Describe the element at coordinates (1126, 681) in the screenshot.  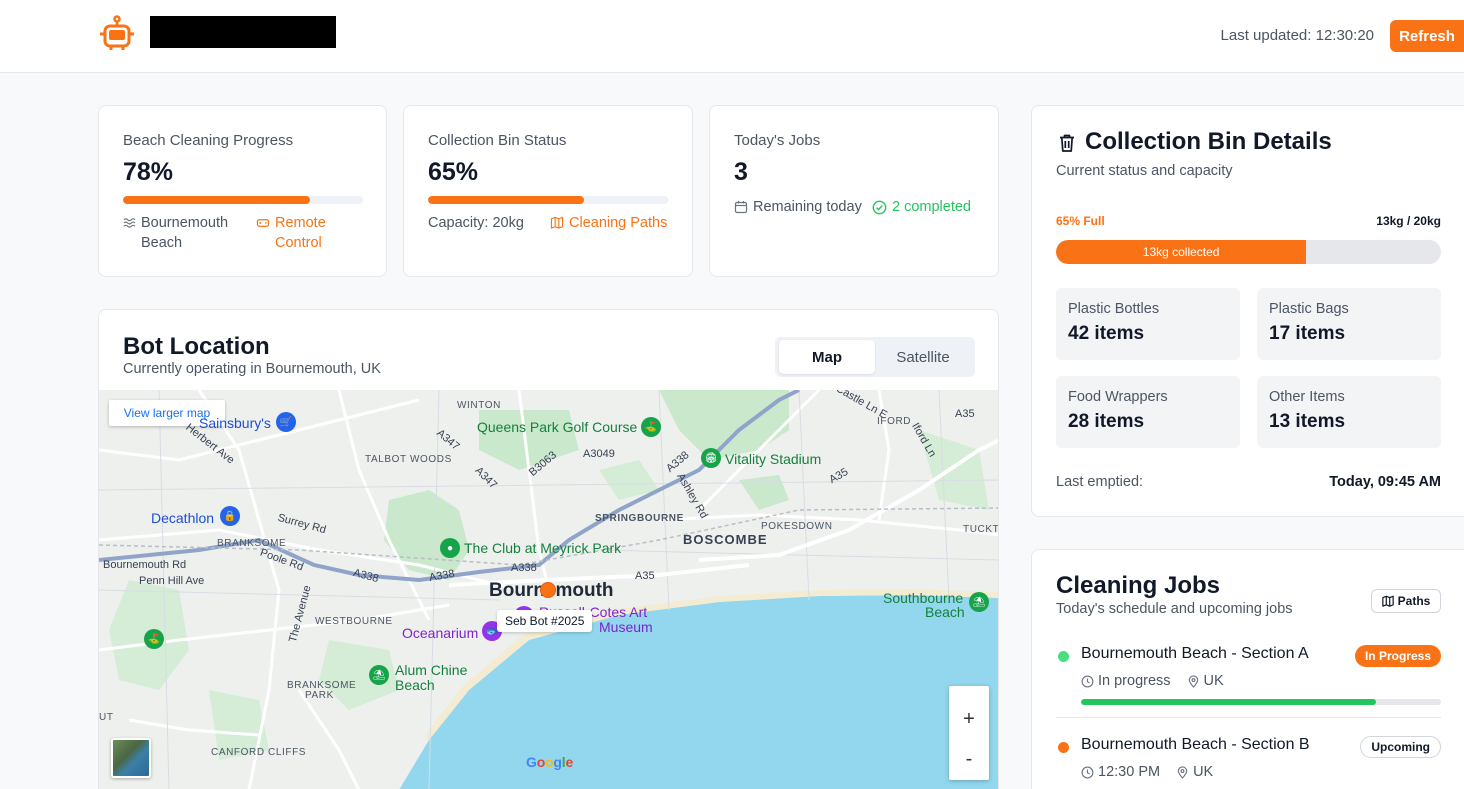
I see `job-time: In progress` at that location.